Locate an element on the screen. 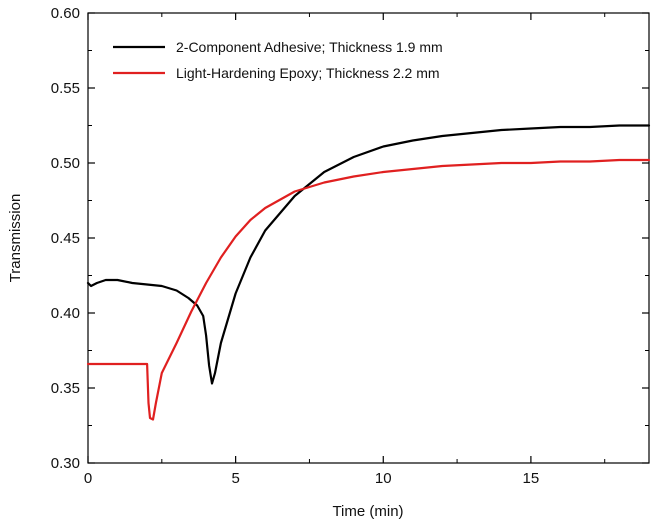 This screenshot has height=522, width=655. y-tick-label: 0.60 is located at coordinates (65, 13).